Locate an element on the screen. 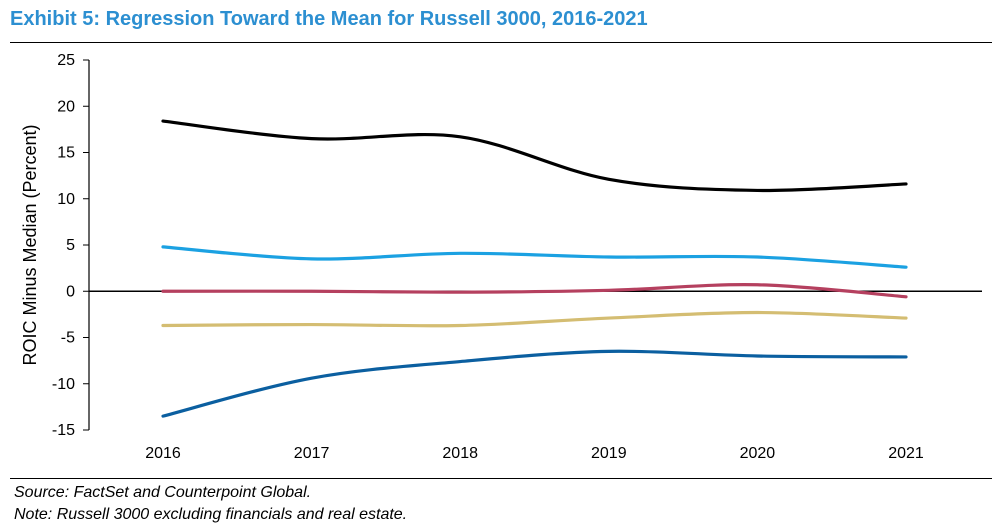 The height and width of the screenshot is (528, 1003). title-divider is located at coordinates (501, 42).